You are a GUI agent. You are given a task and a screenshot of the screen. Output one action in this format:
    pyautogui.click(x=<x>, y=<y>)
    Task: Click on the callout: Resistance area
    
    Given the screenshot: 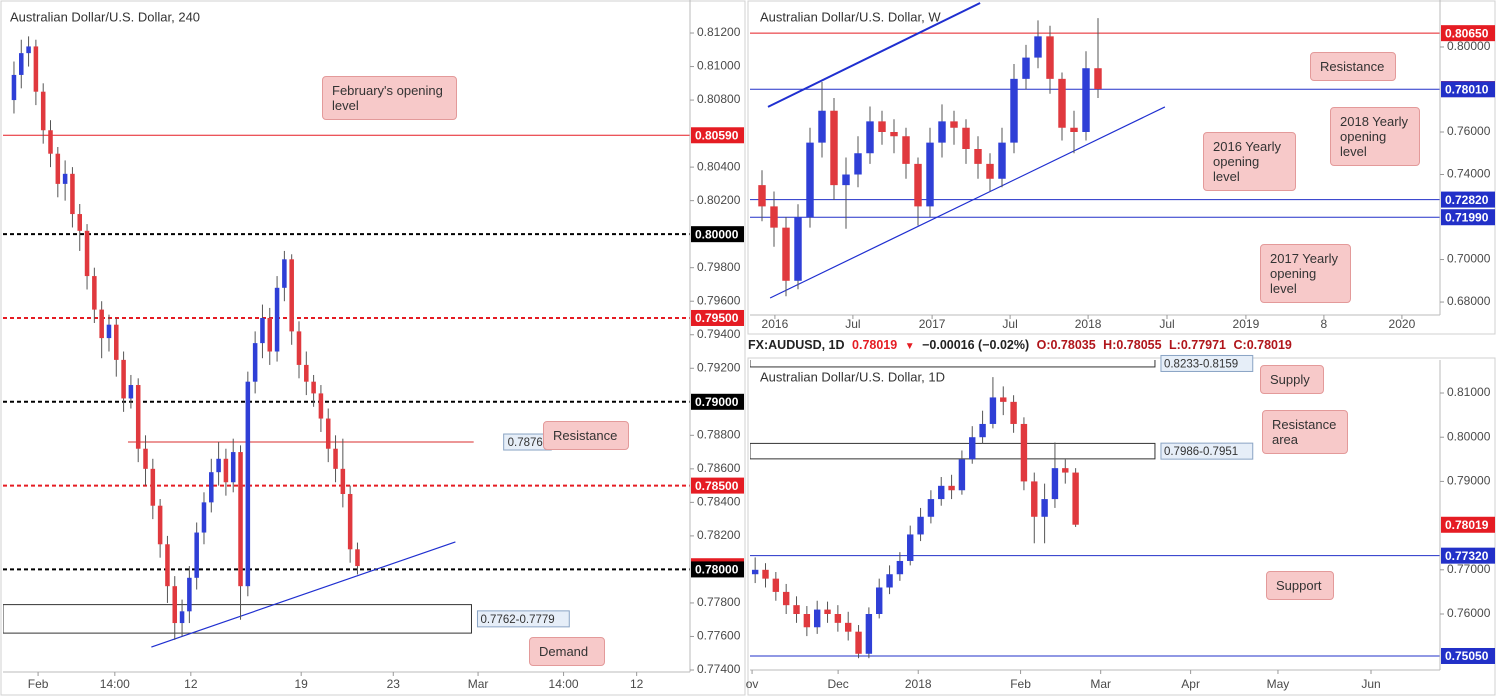 What is the action you would take?
    pyautogui.click(x=1305, y=432)
    